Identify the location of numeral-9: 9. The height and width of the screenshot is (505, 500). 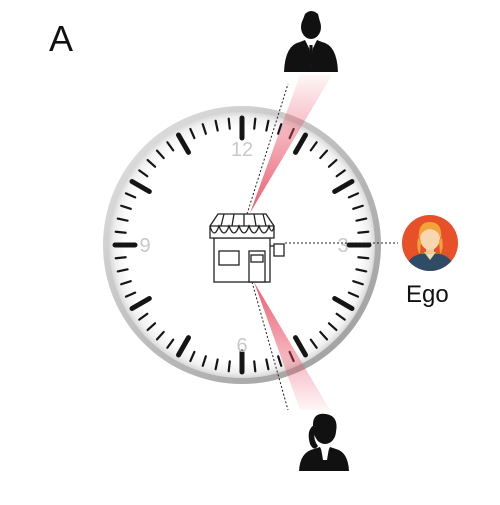
(144, 246).